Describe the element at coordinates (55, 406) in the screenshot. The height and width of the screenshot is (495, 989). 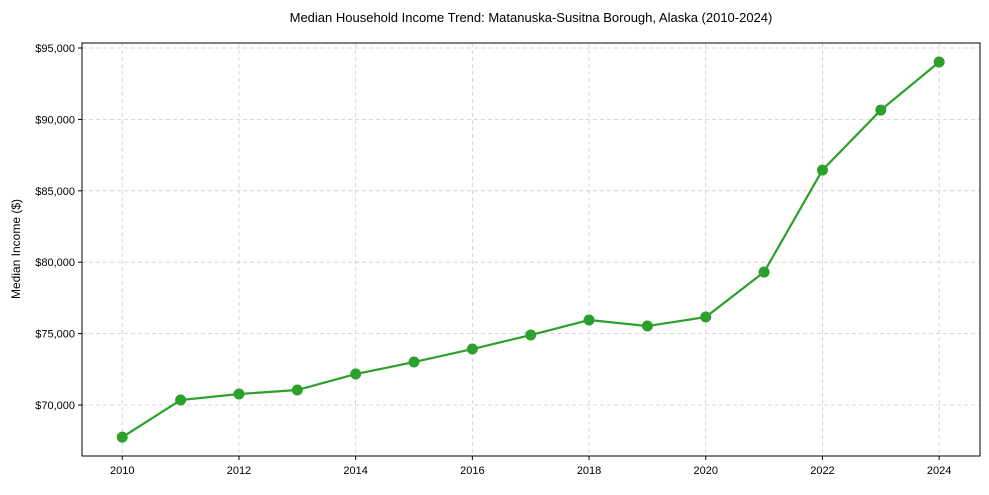
I see `y-tick-label: $70,000` at that location.